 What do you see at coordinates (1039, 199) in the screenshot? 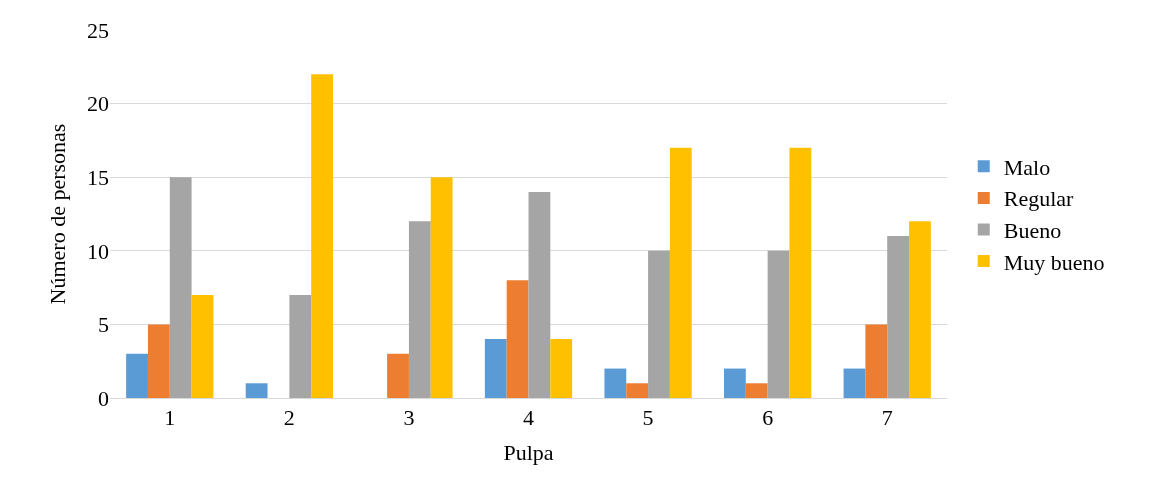
I see `legend-label: Regular` at bounding box center [1039, 199].